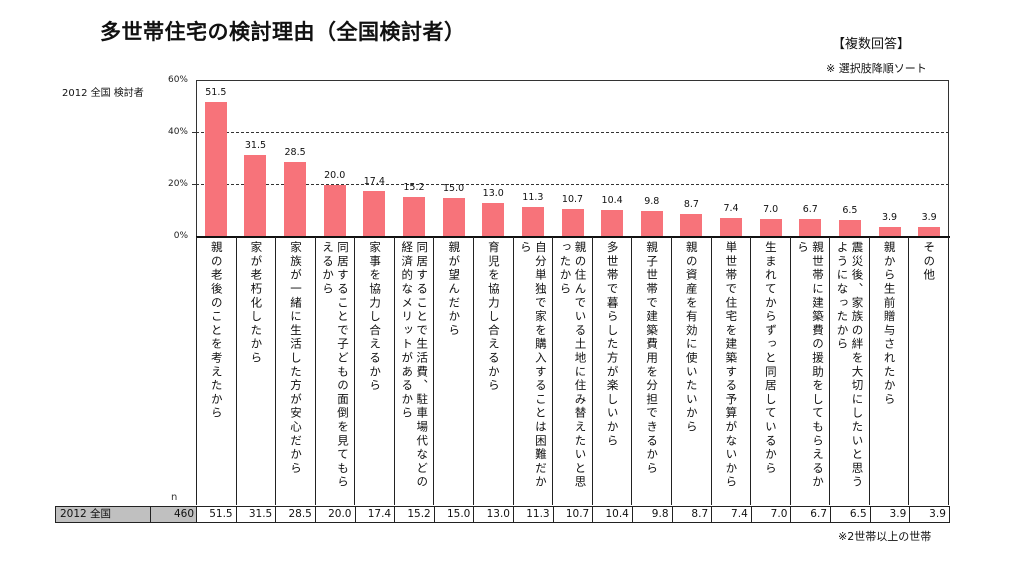 The width and height of the screenshot is (1024, 563). I want to click on category-label-cell: 親子世帯で建築費用を分担できるから, so click(652, 371).